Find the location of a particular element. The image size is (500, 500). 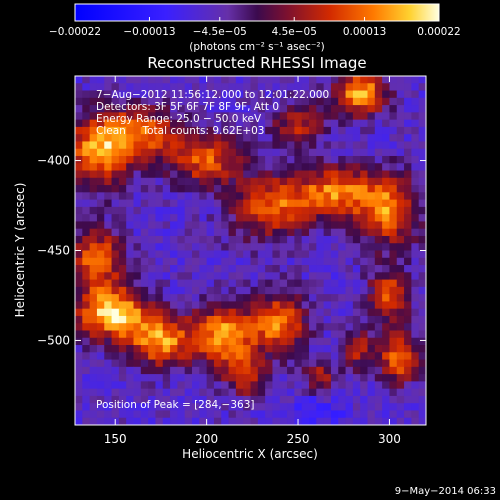

x-tick-label: 300 is located at coordinates (389, 439).